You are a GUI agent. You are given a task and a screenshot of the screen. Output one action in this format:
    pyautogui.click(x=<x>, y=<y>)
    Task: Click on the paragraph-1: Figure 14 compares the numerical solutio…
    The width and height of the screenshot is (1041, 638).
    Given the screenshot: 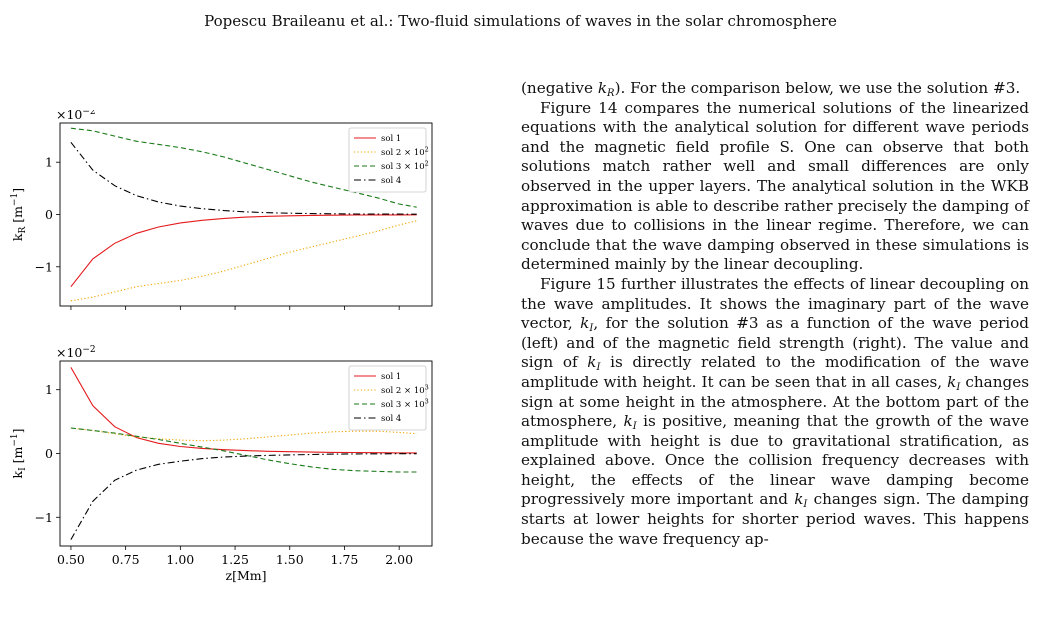 What is the action you would take?
    pyautogui.click(x=775, y=186)
    